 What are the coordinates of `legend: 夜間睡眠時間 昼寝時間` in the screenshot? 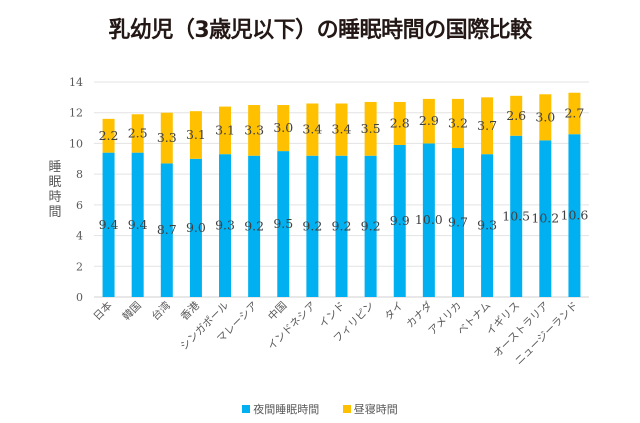 It's located at (320, 409).